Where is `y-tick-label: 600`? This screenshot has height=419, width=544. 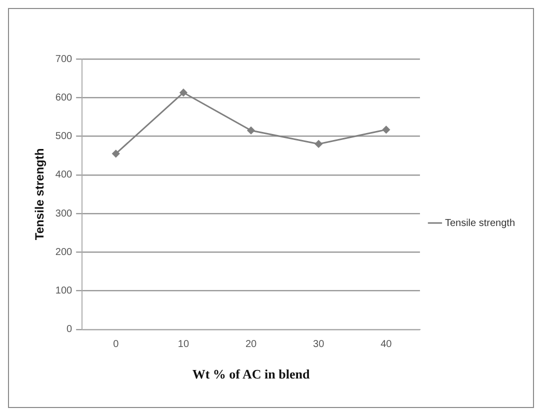
y-tick-label: 600 is located at coordinates (64, 98).